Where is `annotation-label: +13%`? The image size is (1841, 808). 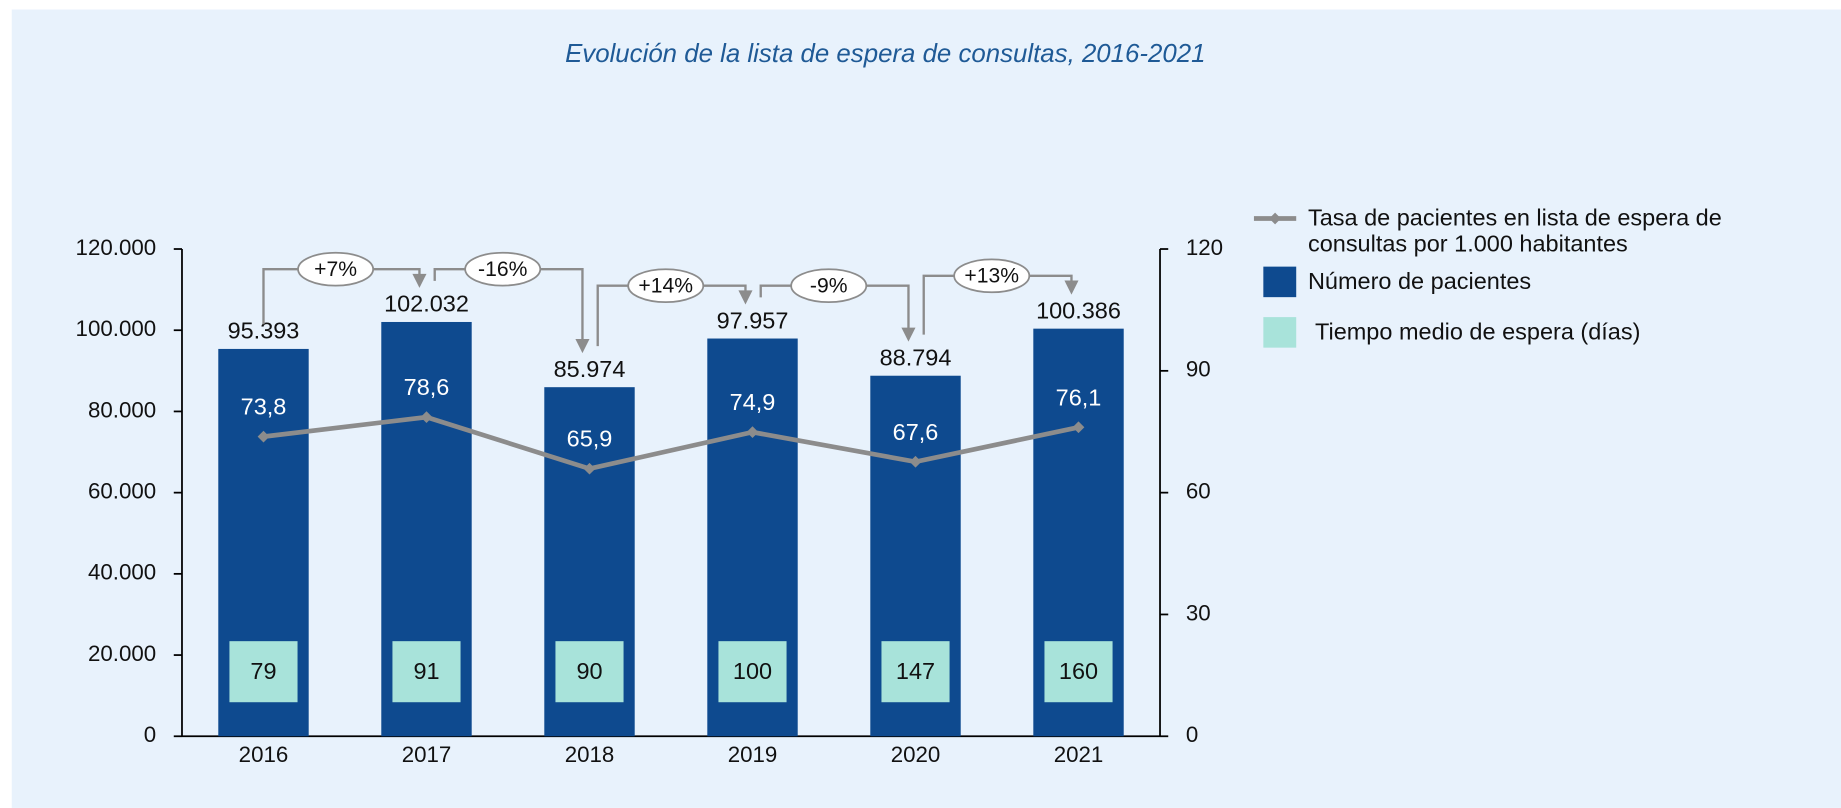 annotation-label: +13% is located at coordinates (991, 276).